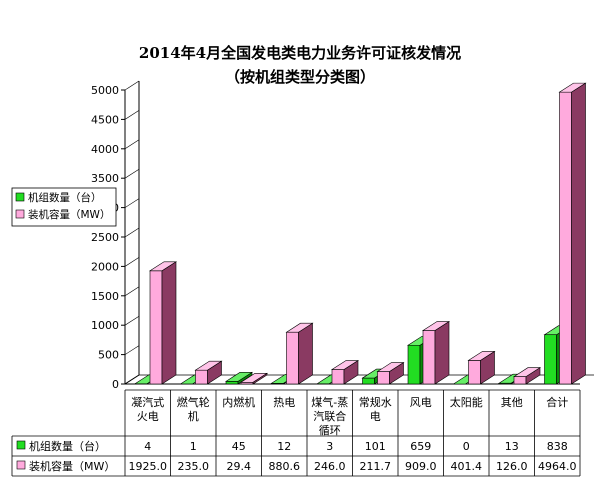 The image size is (600, 493). Describe the element at coordinates (330, 466) in the screenshot. I see `data-label: 246.0` at that location.